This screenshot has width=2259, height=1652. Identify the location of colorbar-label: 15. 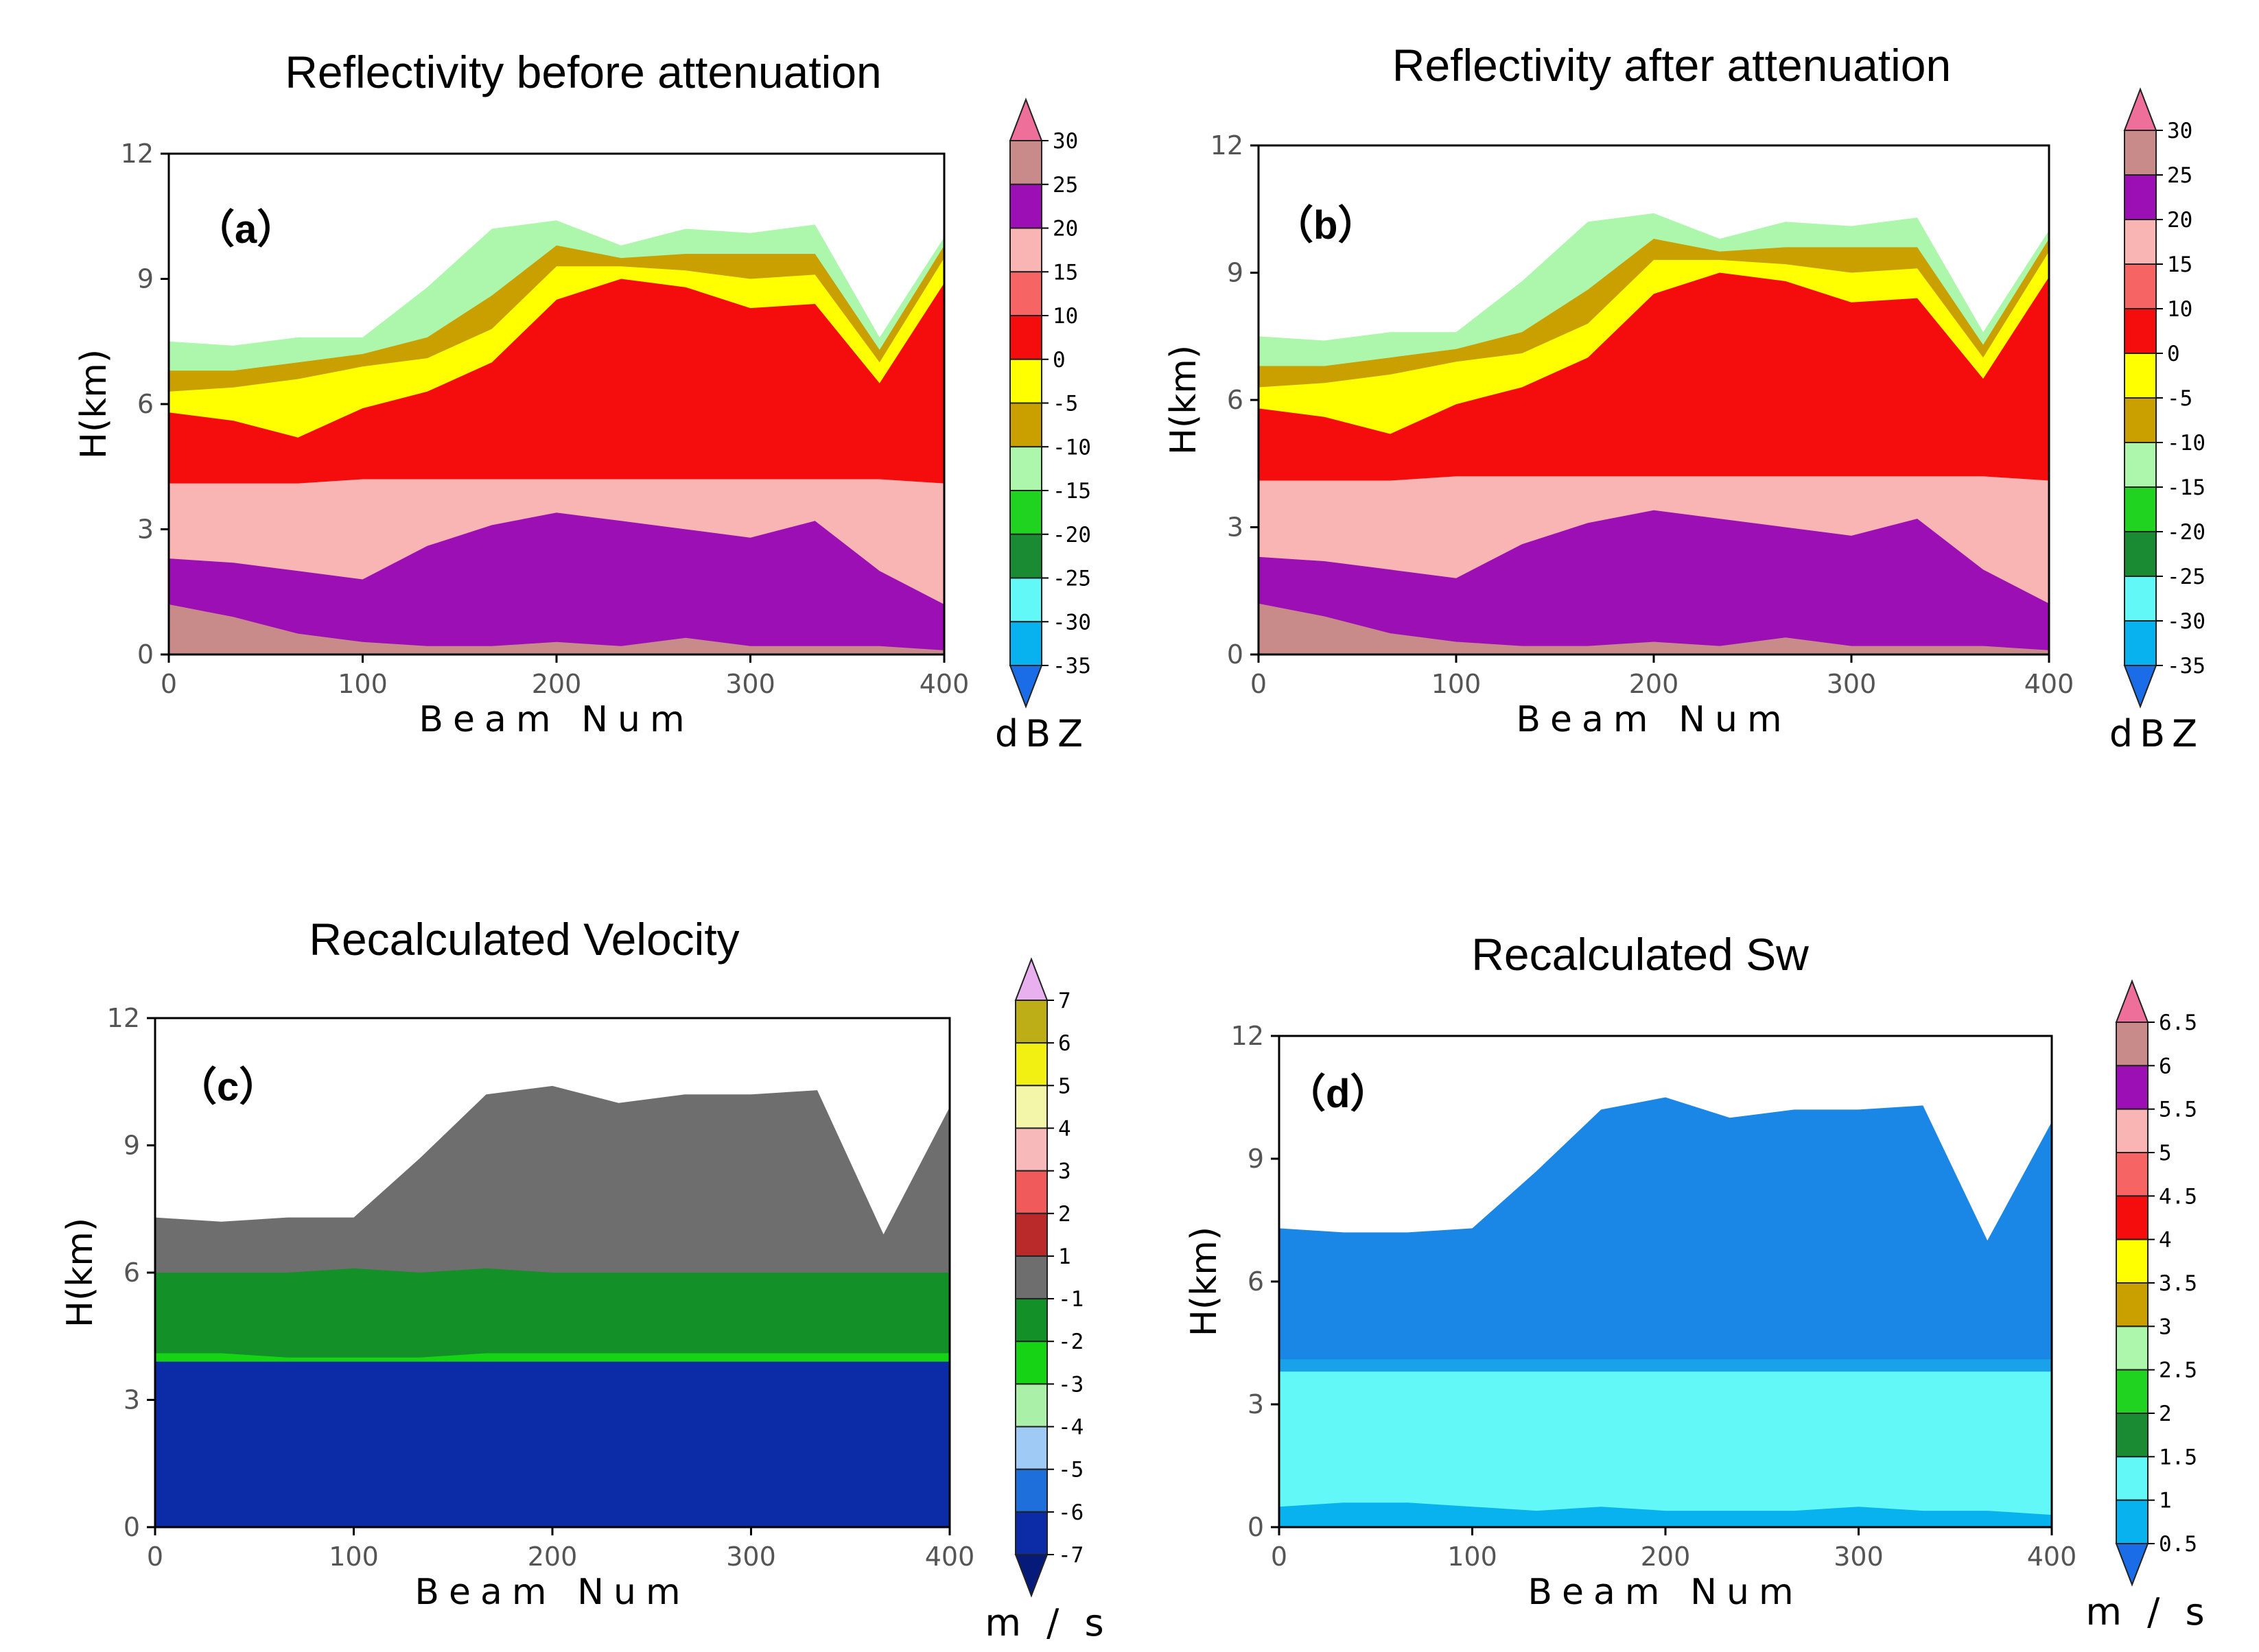
(1065, 272).